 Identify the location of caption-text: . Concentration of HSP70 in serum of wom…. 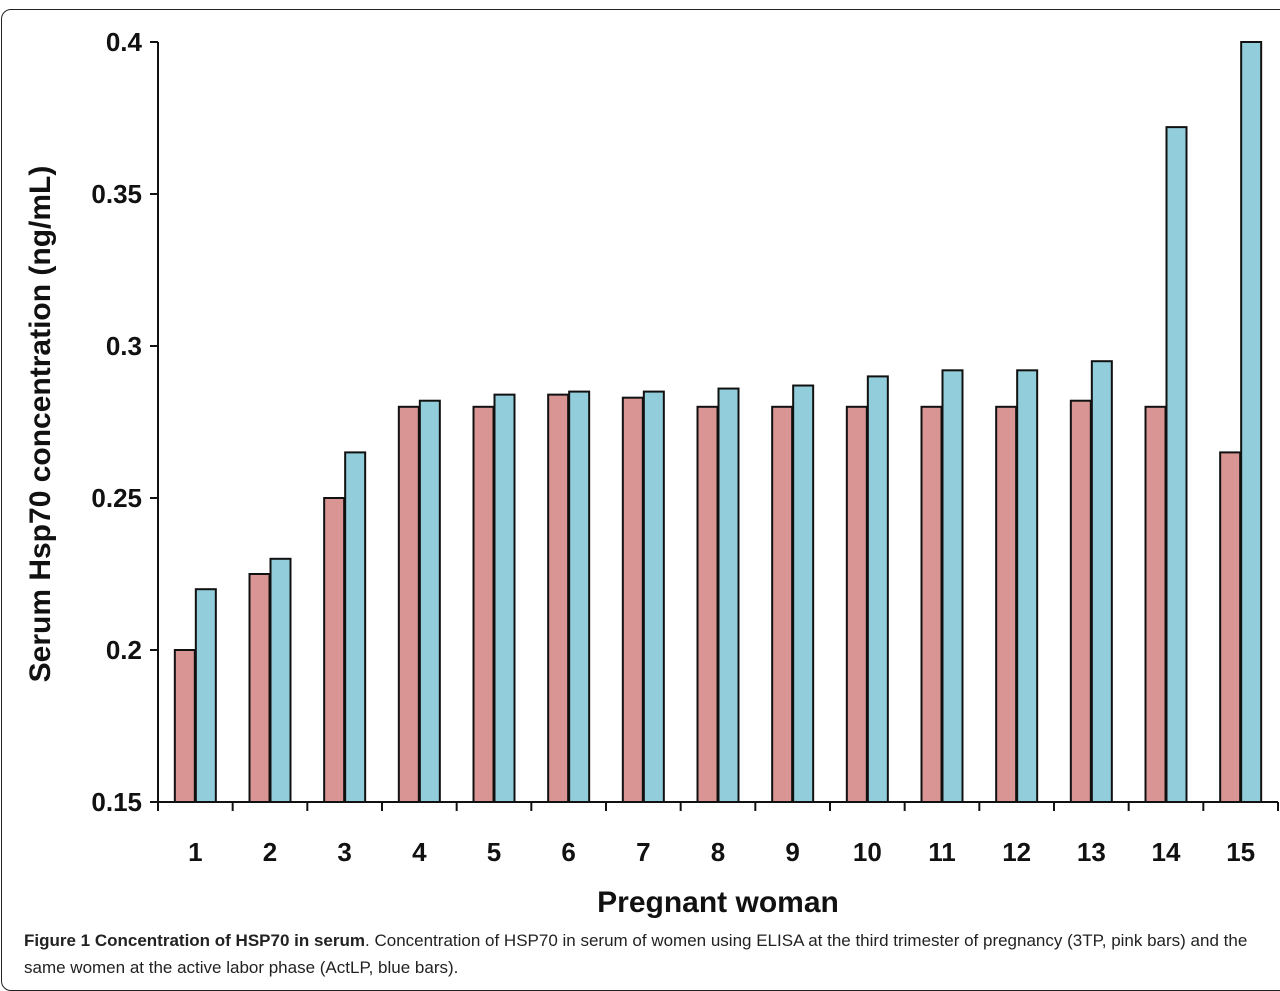
(636, 954).